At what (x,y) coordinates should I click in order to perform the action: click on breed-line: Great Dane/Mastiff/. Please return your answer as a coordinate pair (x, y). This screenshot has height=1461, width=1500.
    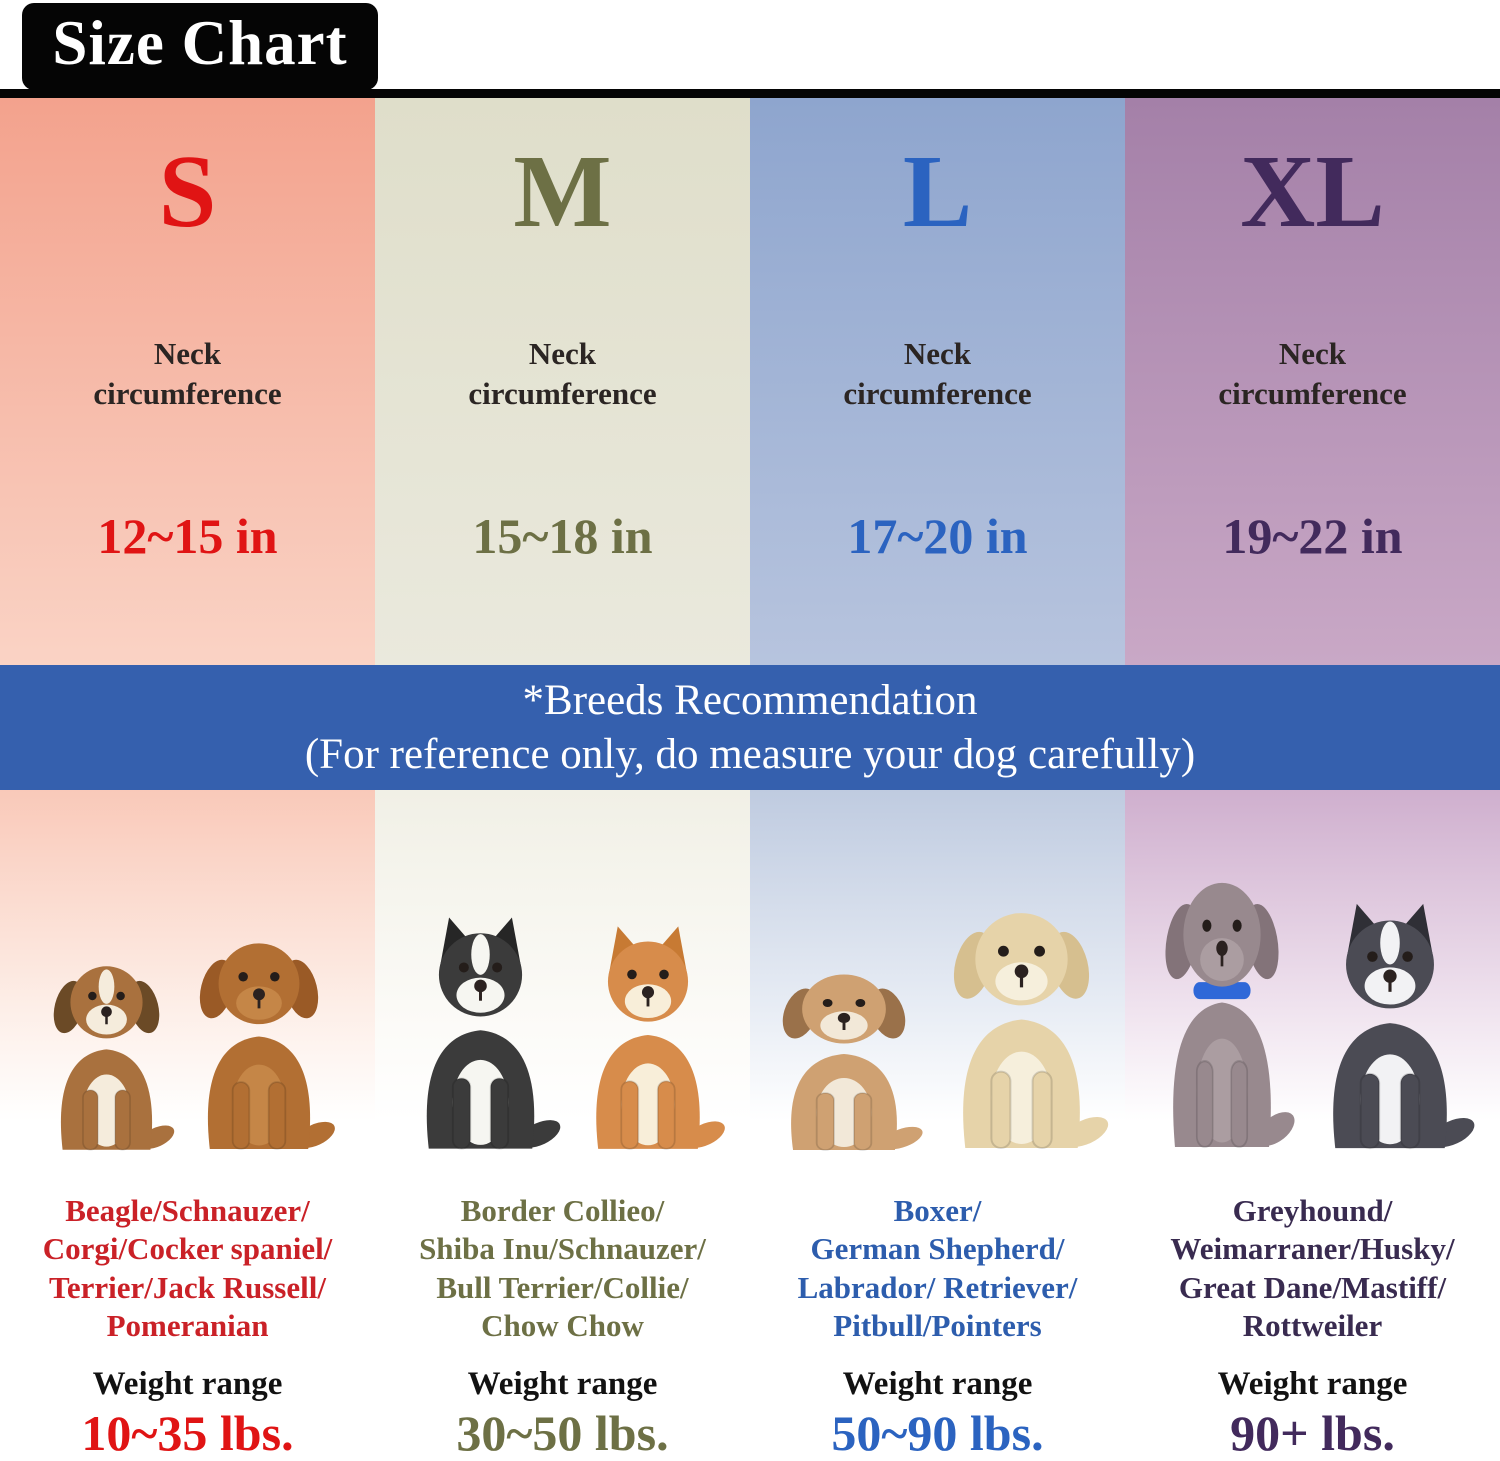
    Looking at the image, I should click on (1312, 1287).